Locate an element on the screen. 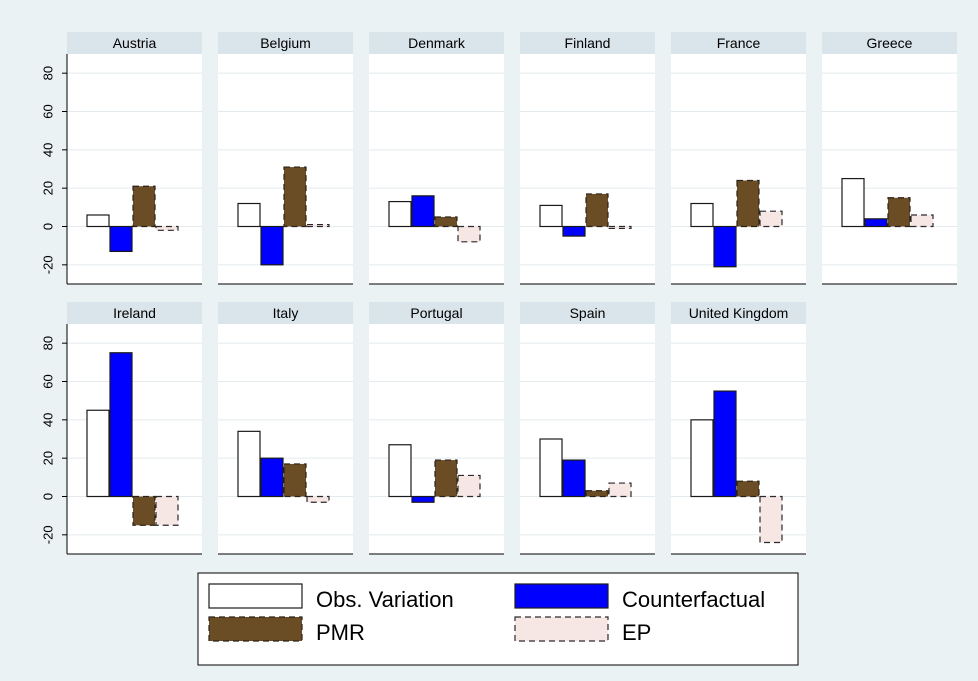 The image size is (978, 681). panel-title: Finland is located at coordinates (588, 43).